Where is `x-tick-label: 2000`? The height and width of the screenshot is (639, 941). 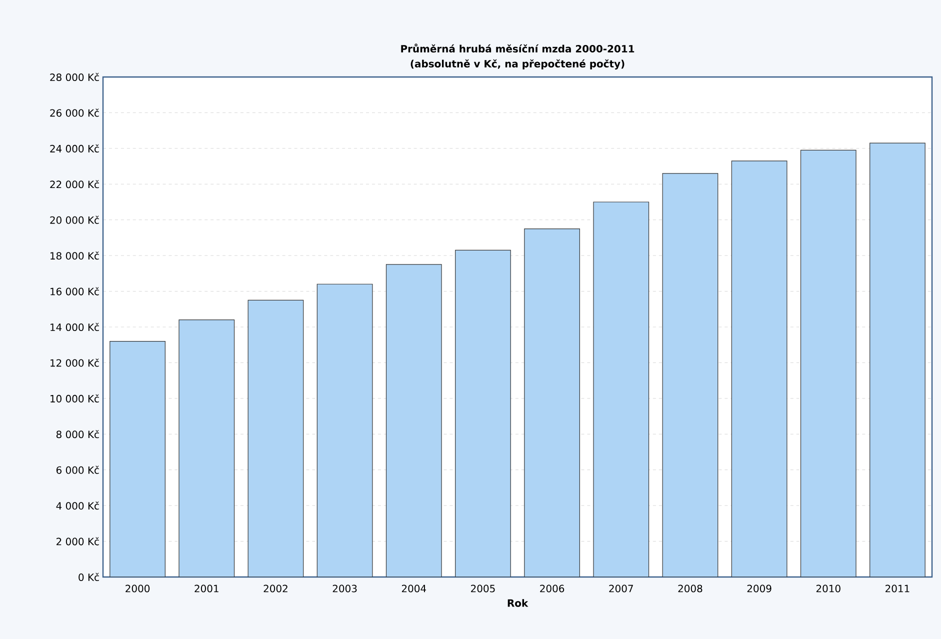 x-tick-label: 2000 is located at coordinates (138, 588).